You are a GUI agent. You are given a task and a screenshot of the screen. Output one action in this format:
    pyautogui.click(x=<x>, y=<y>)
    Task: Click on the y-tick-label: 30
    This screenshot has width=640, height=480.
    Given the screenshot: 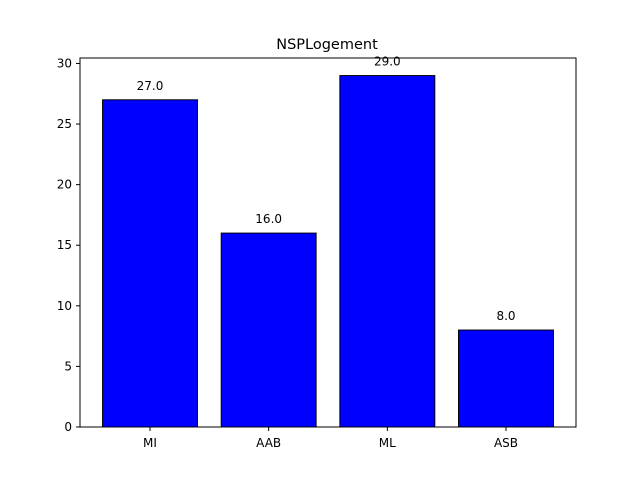 What is the action you would take?
    pyautogui.click(x=64, y=63)
    